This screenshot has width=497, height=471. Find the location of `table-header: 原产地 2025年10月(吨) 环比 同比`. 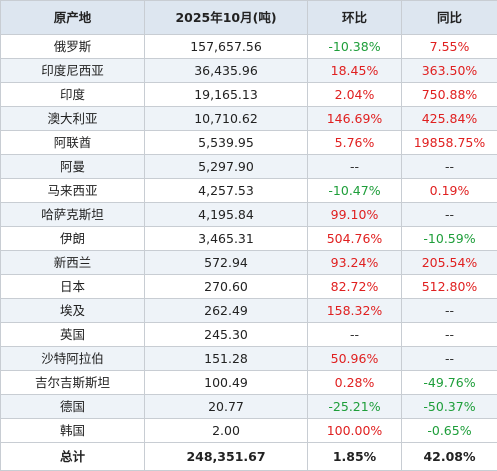

table-header: 原产地 2025年10月(吨) 环比 同比 is located at coordinates (249, 18).